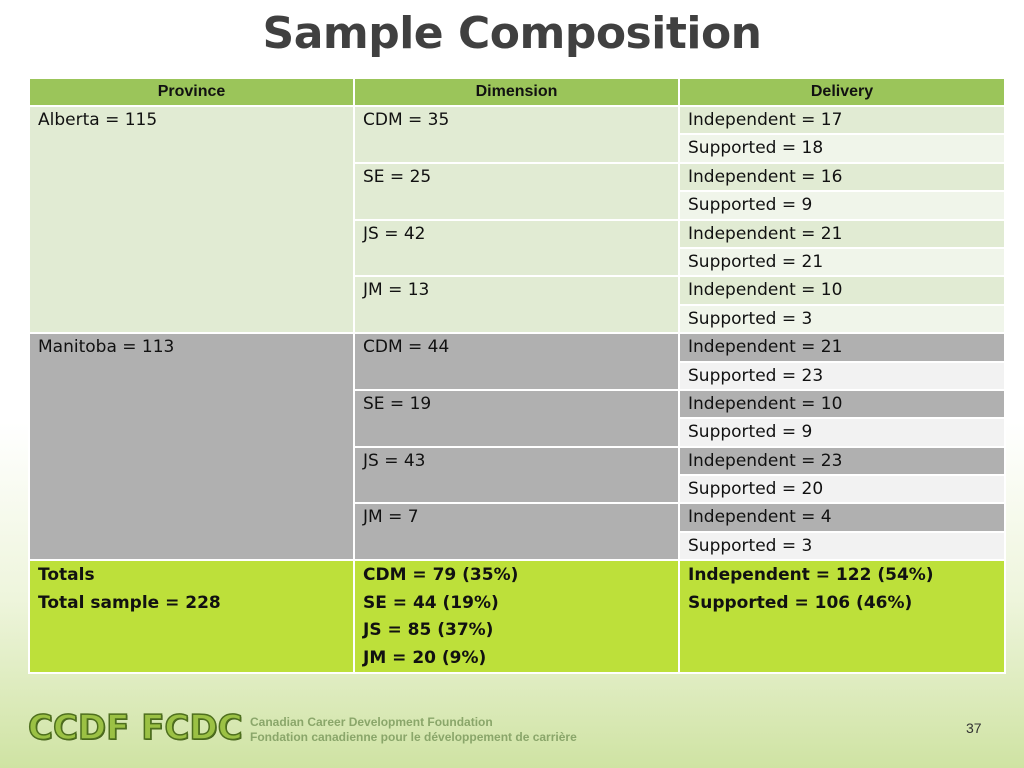 This screenshot has width=1024, height=768. Describe the element at coordinates (842, 375) in the screenshot. I see `delivery-cell-supported: Supported = 23` at that location.